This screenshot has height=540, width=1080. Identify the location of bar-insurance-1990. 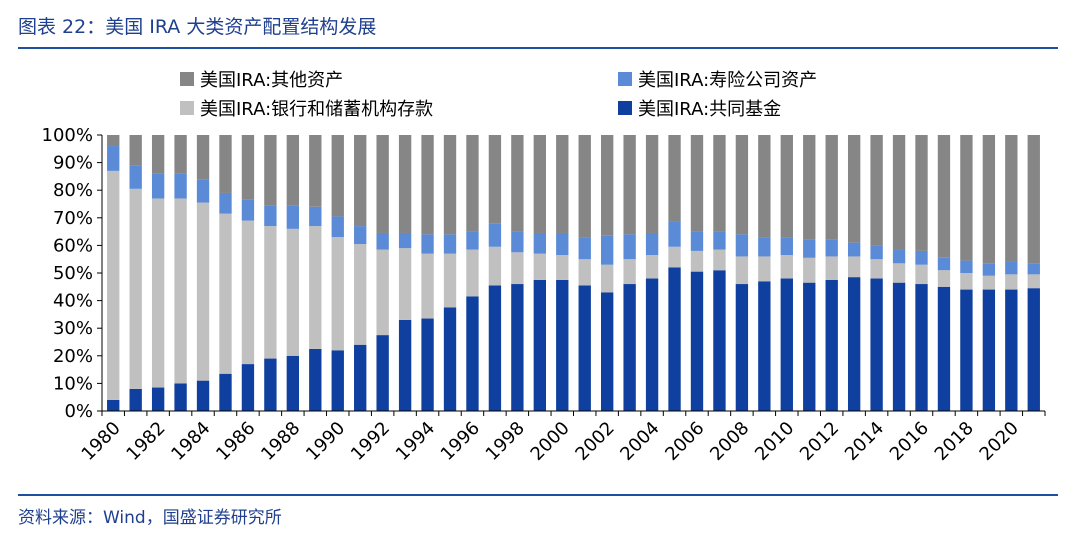
(337, 227).